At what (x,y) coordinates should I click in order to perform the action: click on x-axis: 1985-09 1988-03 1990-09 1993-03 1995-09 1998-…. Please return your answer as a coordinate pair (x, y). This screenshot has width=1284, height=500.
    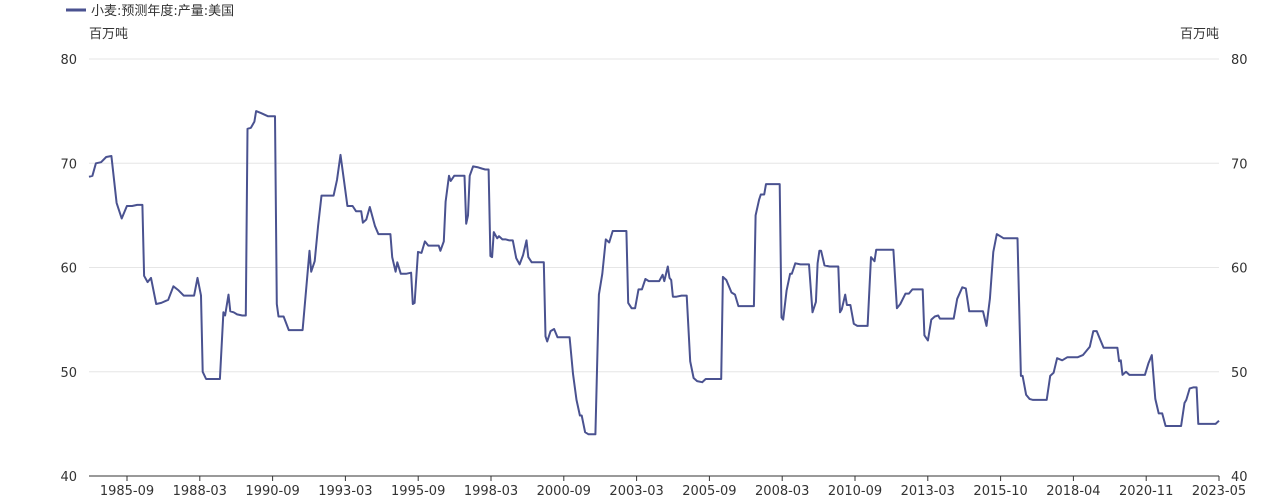
    Looking at the image, I should click on (673, 487).